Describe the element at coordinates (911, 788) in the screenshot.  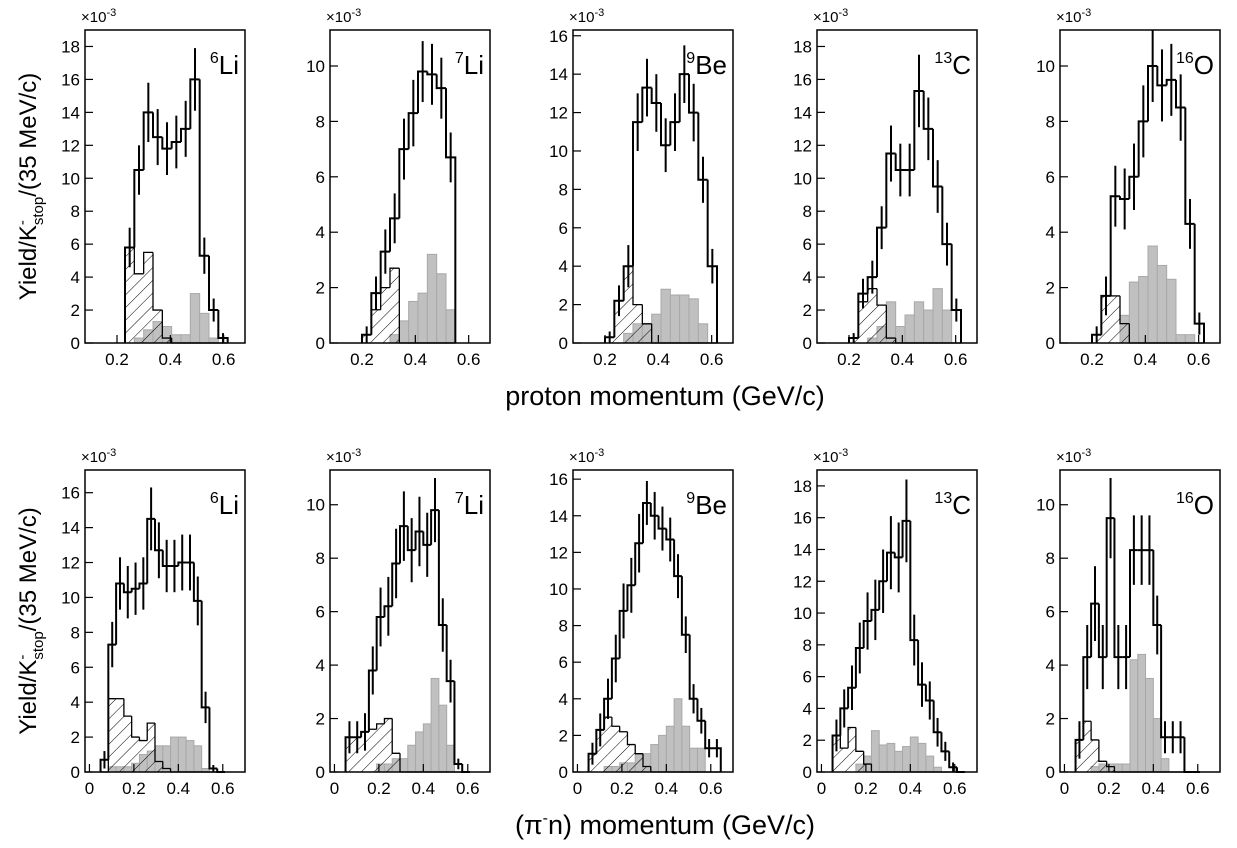
I see `x-tick-label: 0.4` at that location.